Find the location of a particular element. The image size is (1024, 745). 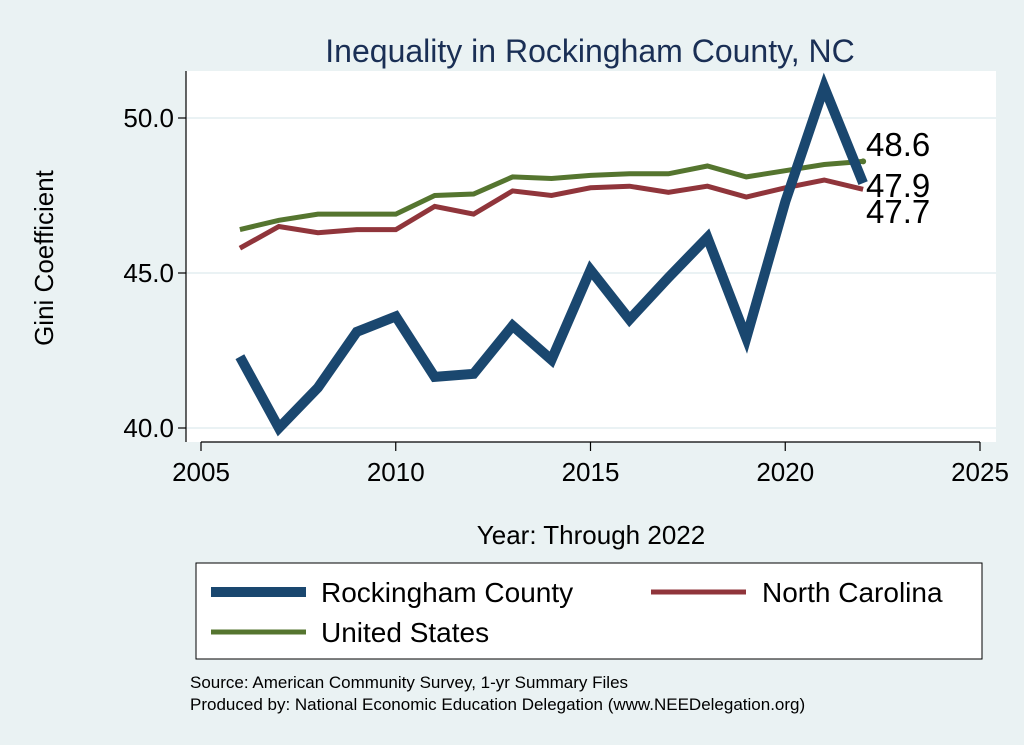

x-tick-label: 2025 is located at coordinates (980, 472).